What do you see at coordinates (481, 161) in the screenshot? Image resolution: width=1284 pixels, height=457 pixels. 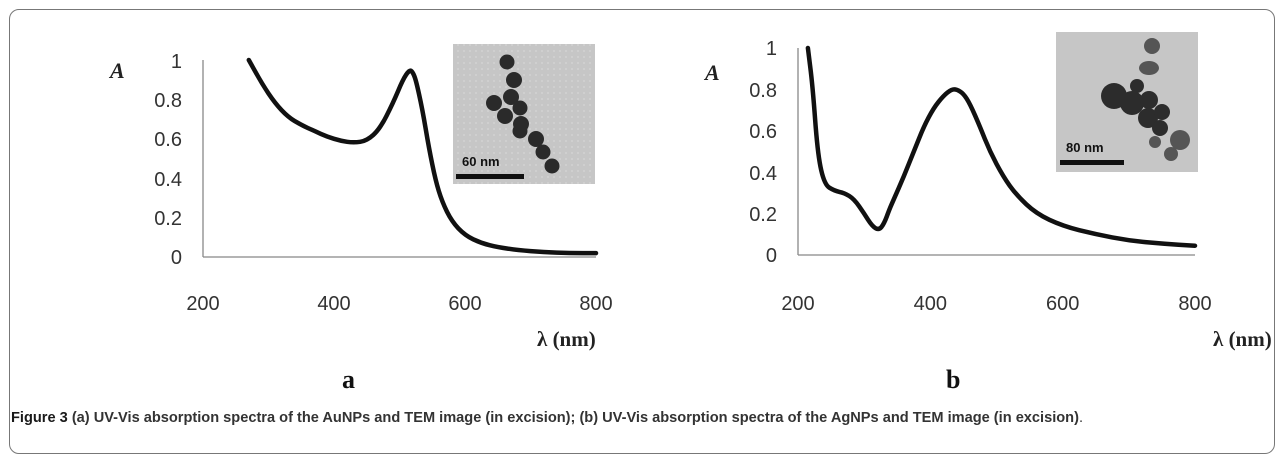 I see `scale-bar-label-a: 60 nm` at bounding box center [481, 161].